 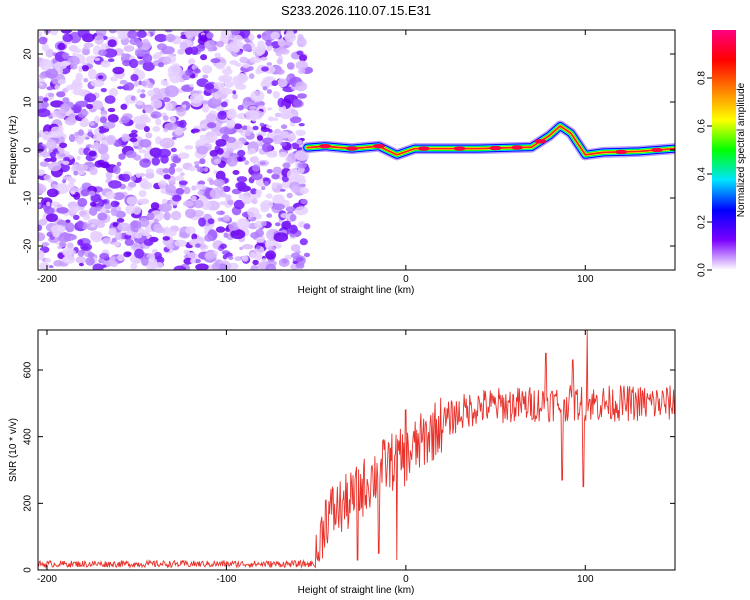 I want to click on snr-y-tick-label: 200, so click(x=28, y=503).